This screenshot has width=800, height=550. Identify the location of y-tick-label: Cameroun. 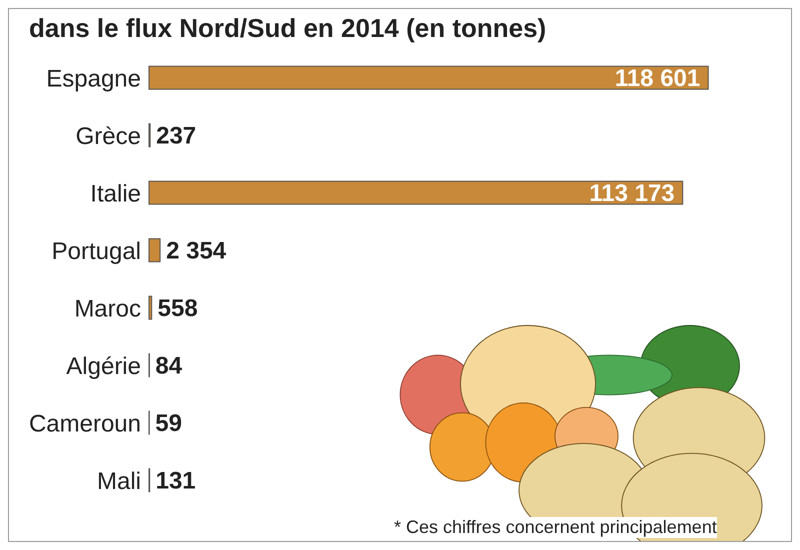
(84, 424).